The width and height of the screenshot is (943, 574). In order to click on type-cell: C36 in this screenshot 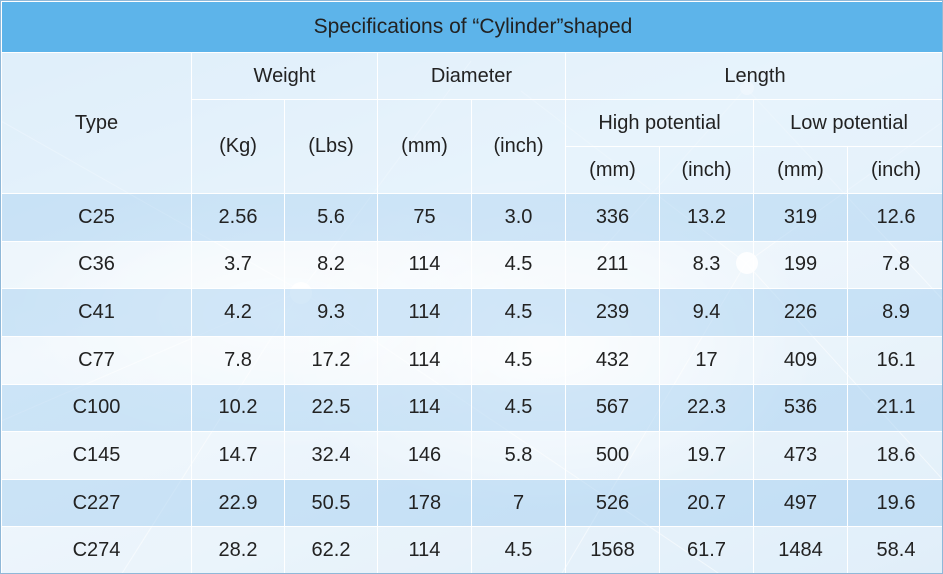, I will do `click(96, 265)`.